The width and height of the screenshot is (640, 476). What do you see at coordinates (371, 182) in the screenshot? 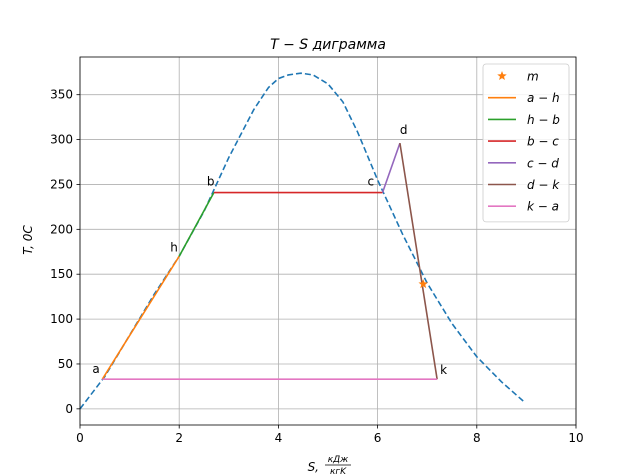
I see `point-label-c: c` at bounding box center [371, 182].